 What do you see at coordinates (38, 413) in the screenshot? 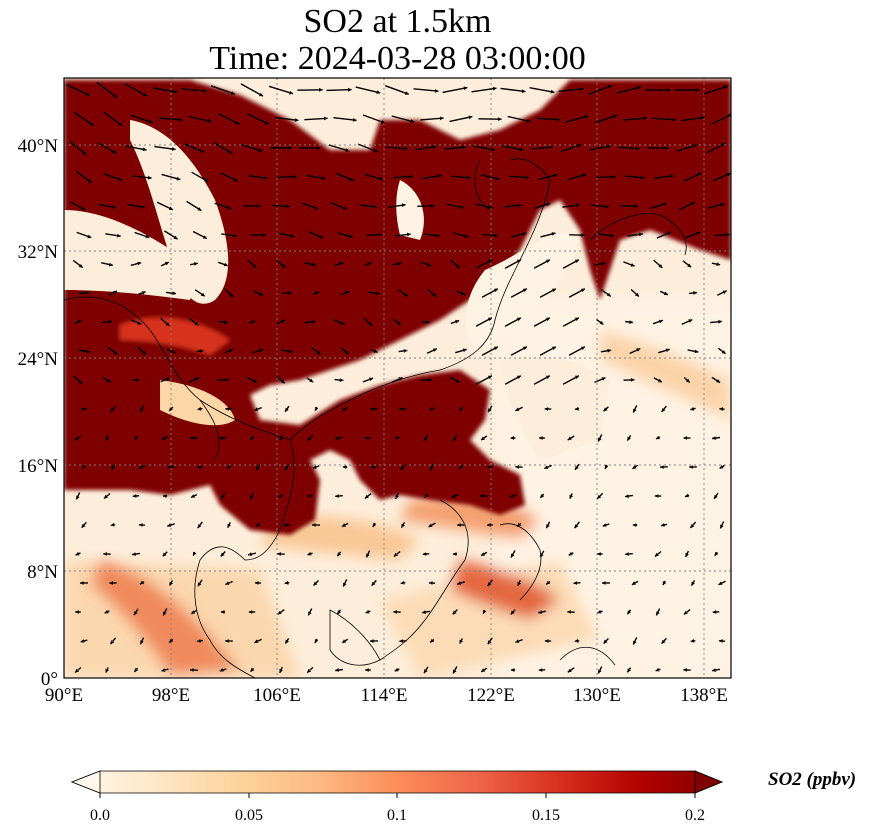
I see `latitude-ticks: 0° 8°N 16°N 24°N 32°N 40°N` at bounding box center [38, 413].